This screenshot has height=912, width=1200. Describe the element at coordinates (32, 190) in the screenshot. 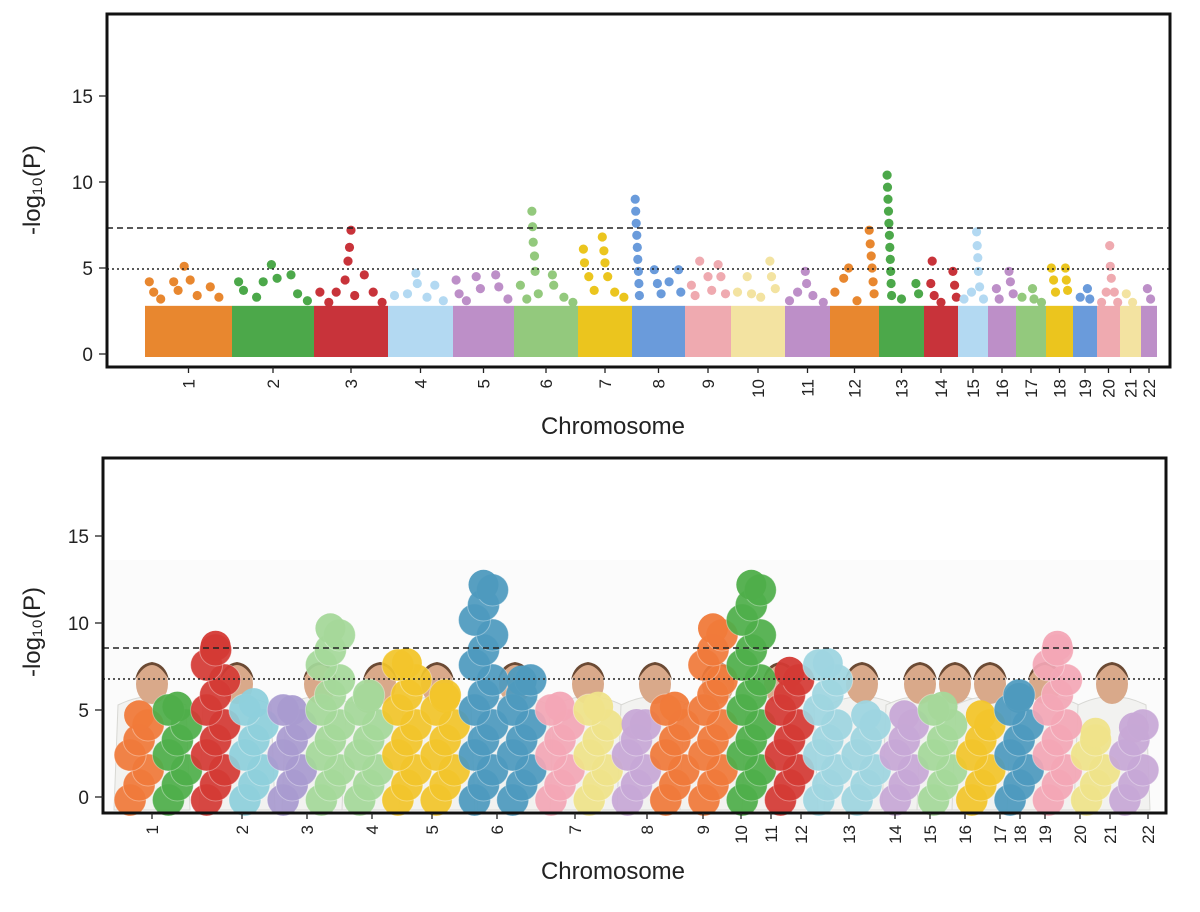

I see `top-y-axis-title: -log₁₀(P)` at that location.